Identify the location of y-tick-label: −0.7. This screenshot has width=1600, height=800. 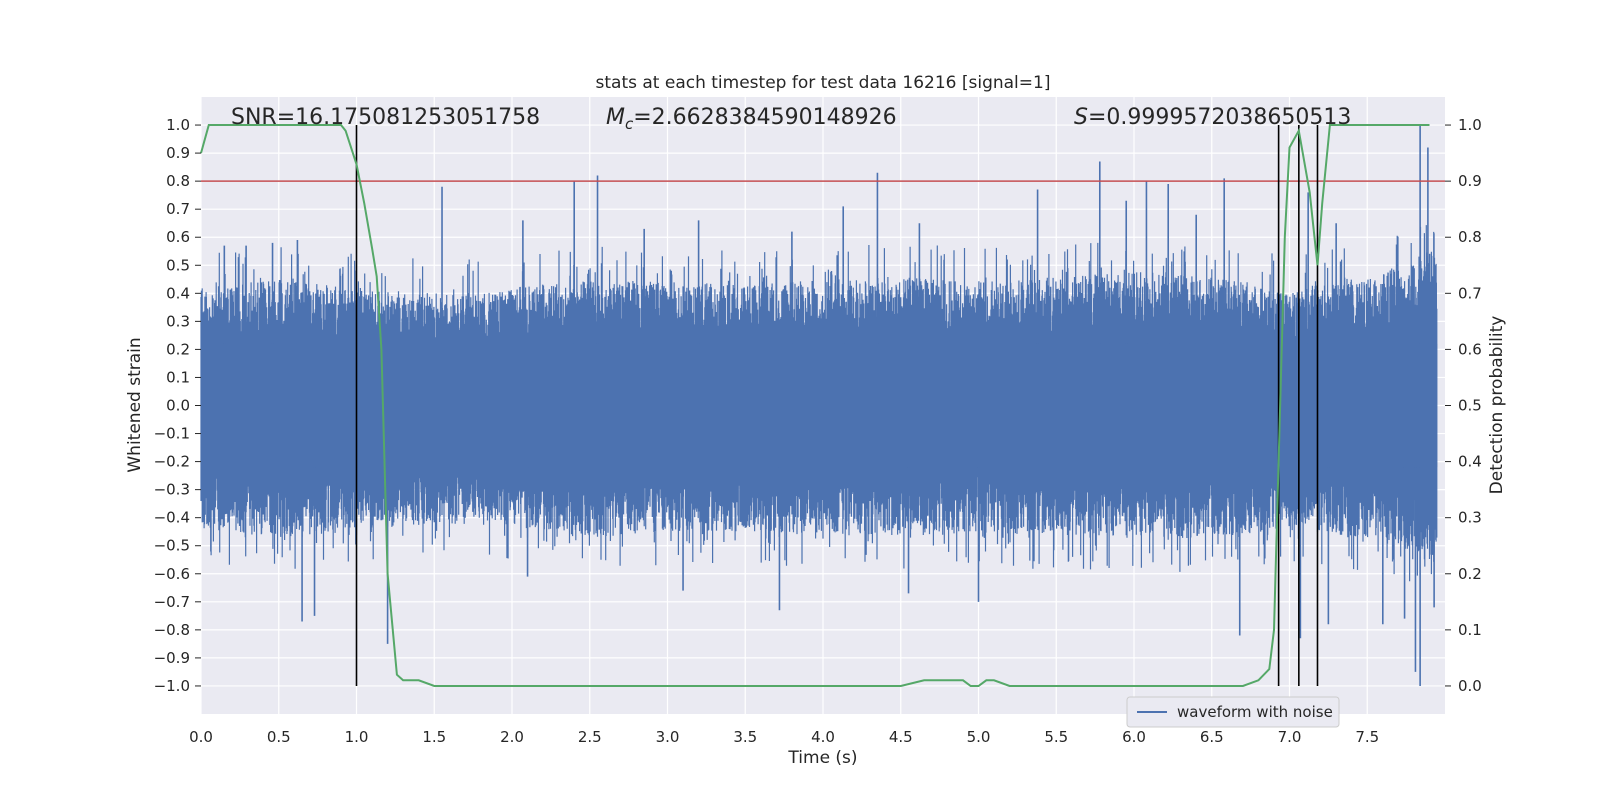
(172, 602).